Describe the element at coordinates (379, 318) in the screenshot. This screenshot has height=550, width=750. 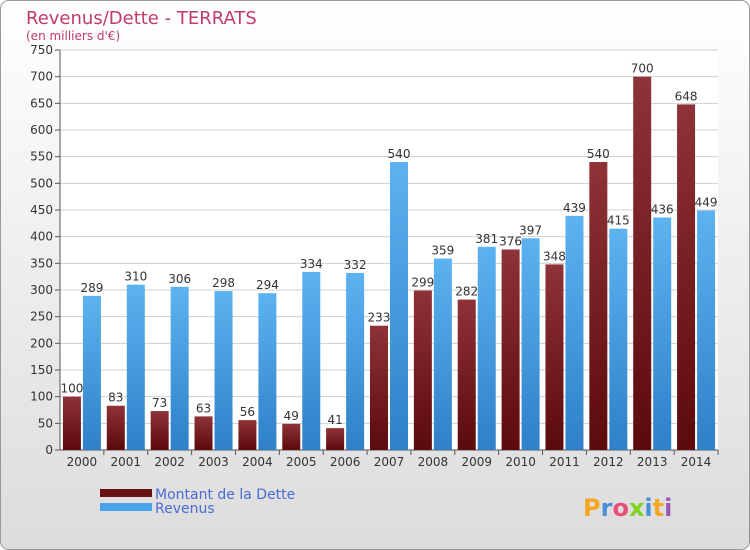
I see `data-label-debt: 233` at that location.